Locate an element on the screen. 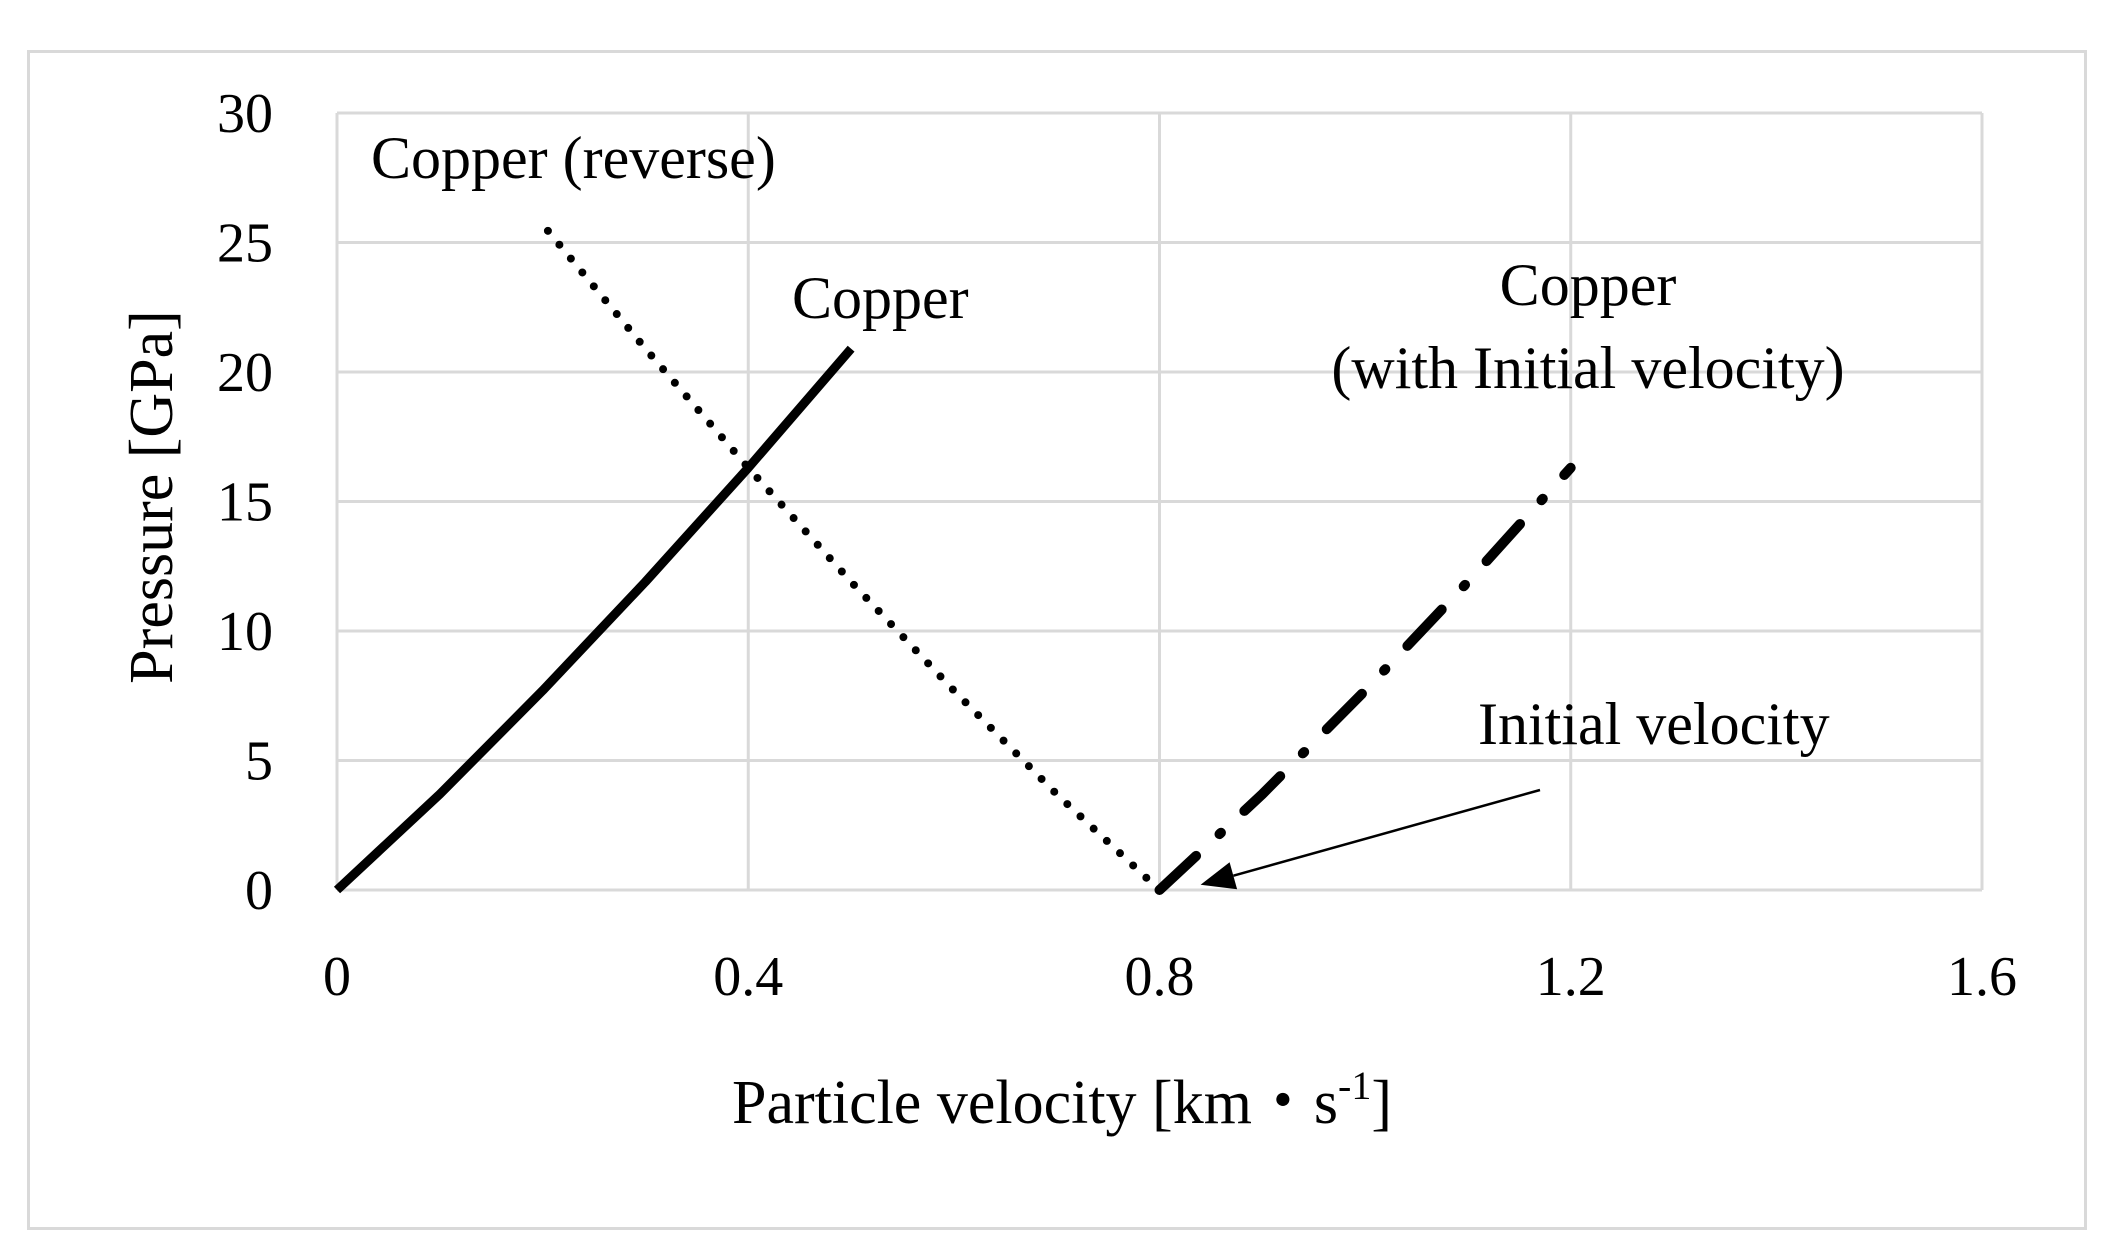 Image resolution: width=2104 pixels, height=1257 pixels. y-tick-label: 15 is located at coordinates (245, 503).